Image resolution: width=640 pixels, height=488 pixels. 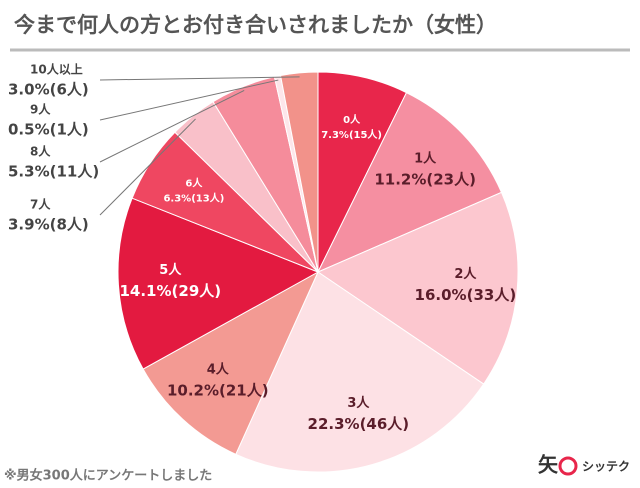 What do you see at coordinates (108, 476) in the screenshot?
I see `footnote: ※男女300人にアンケートしました` at bounding box center [108, 476].